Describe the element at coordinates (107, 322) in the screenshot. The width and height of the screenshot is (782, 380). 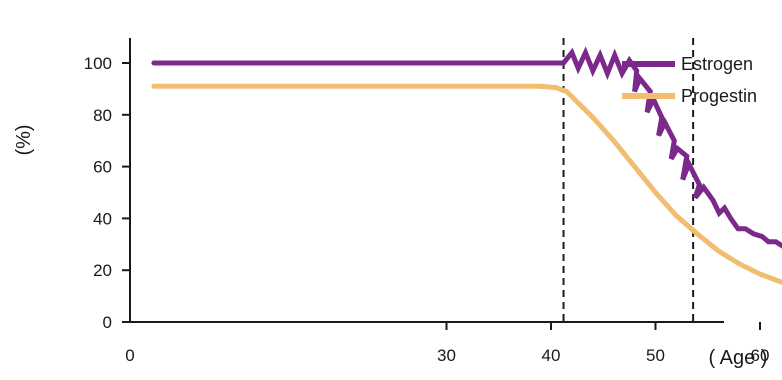
I see `y-tick-label: 0` at that location.